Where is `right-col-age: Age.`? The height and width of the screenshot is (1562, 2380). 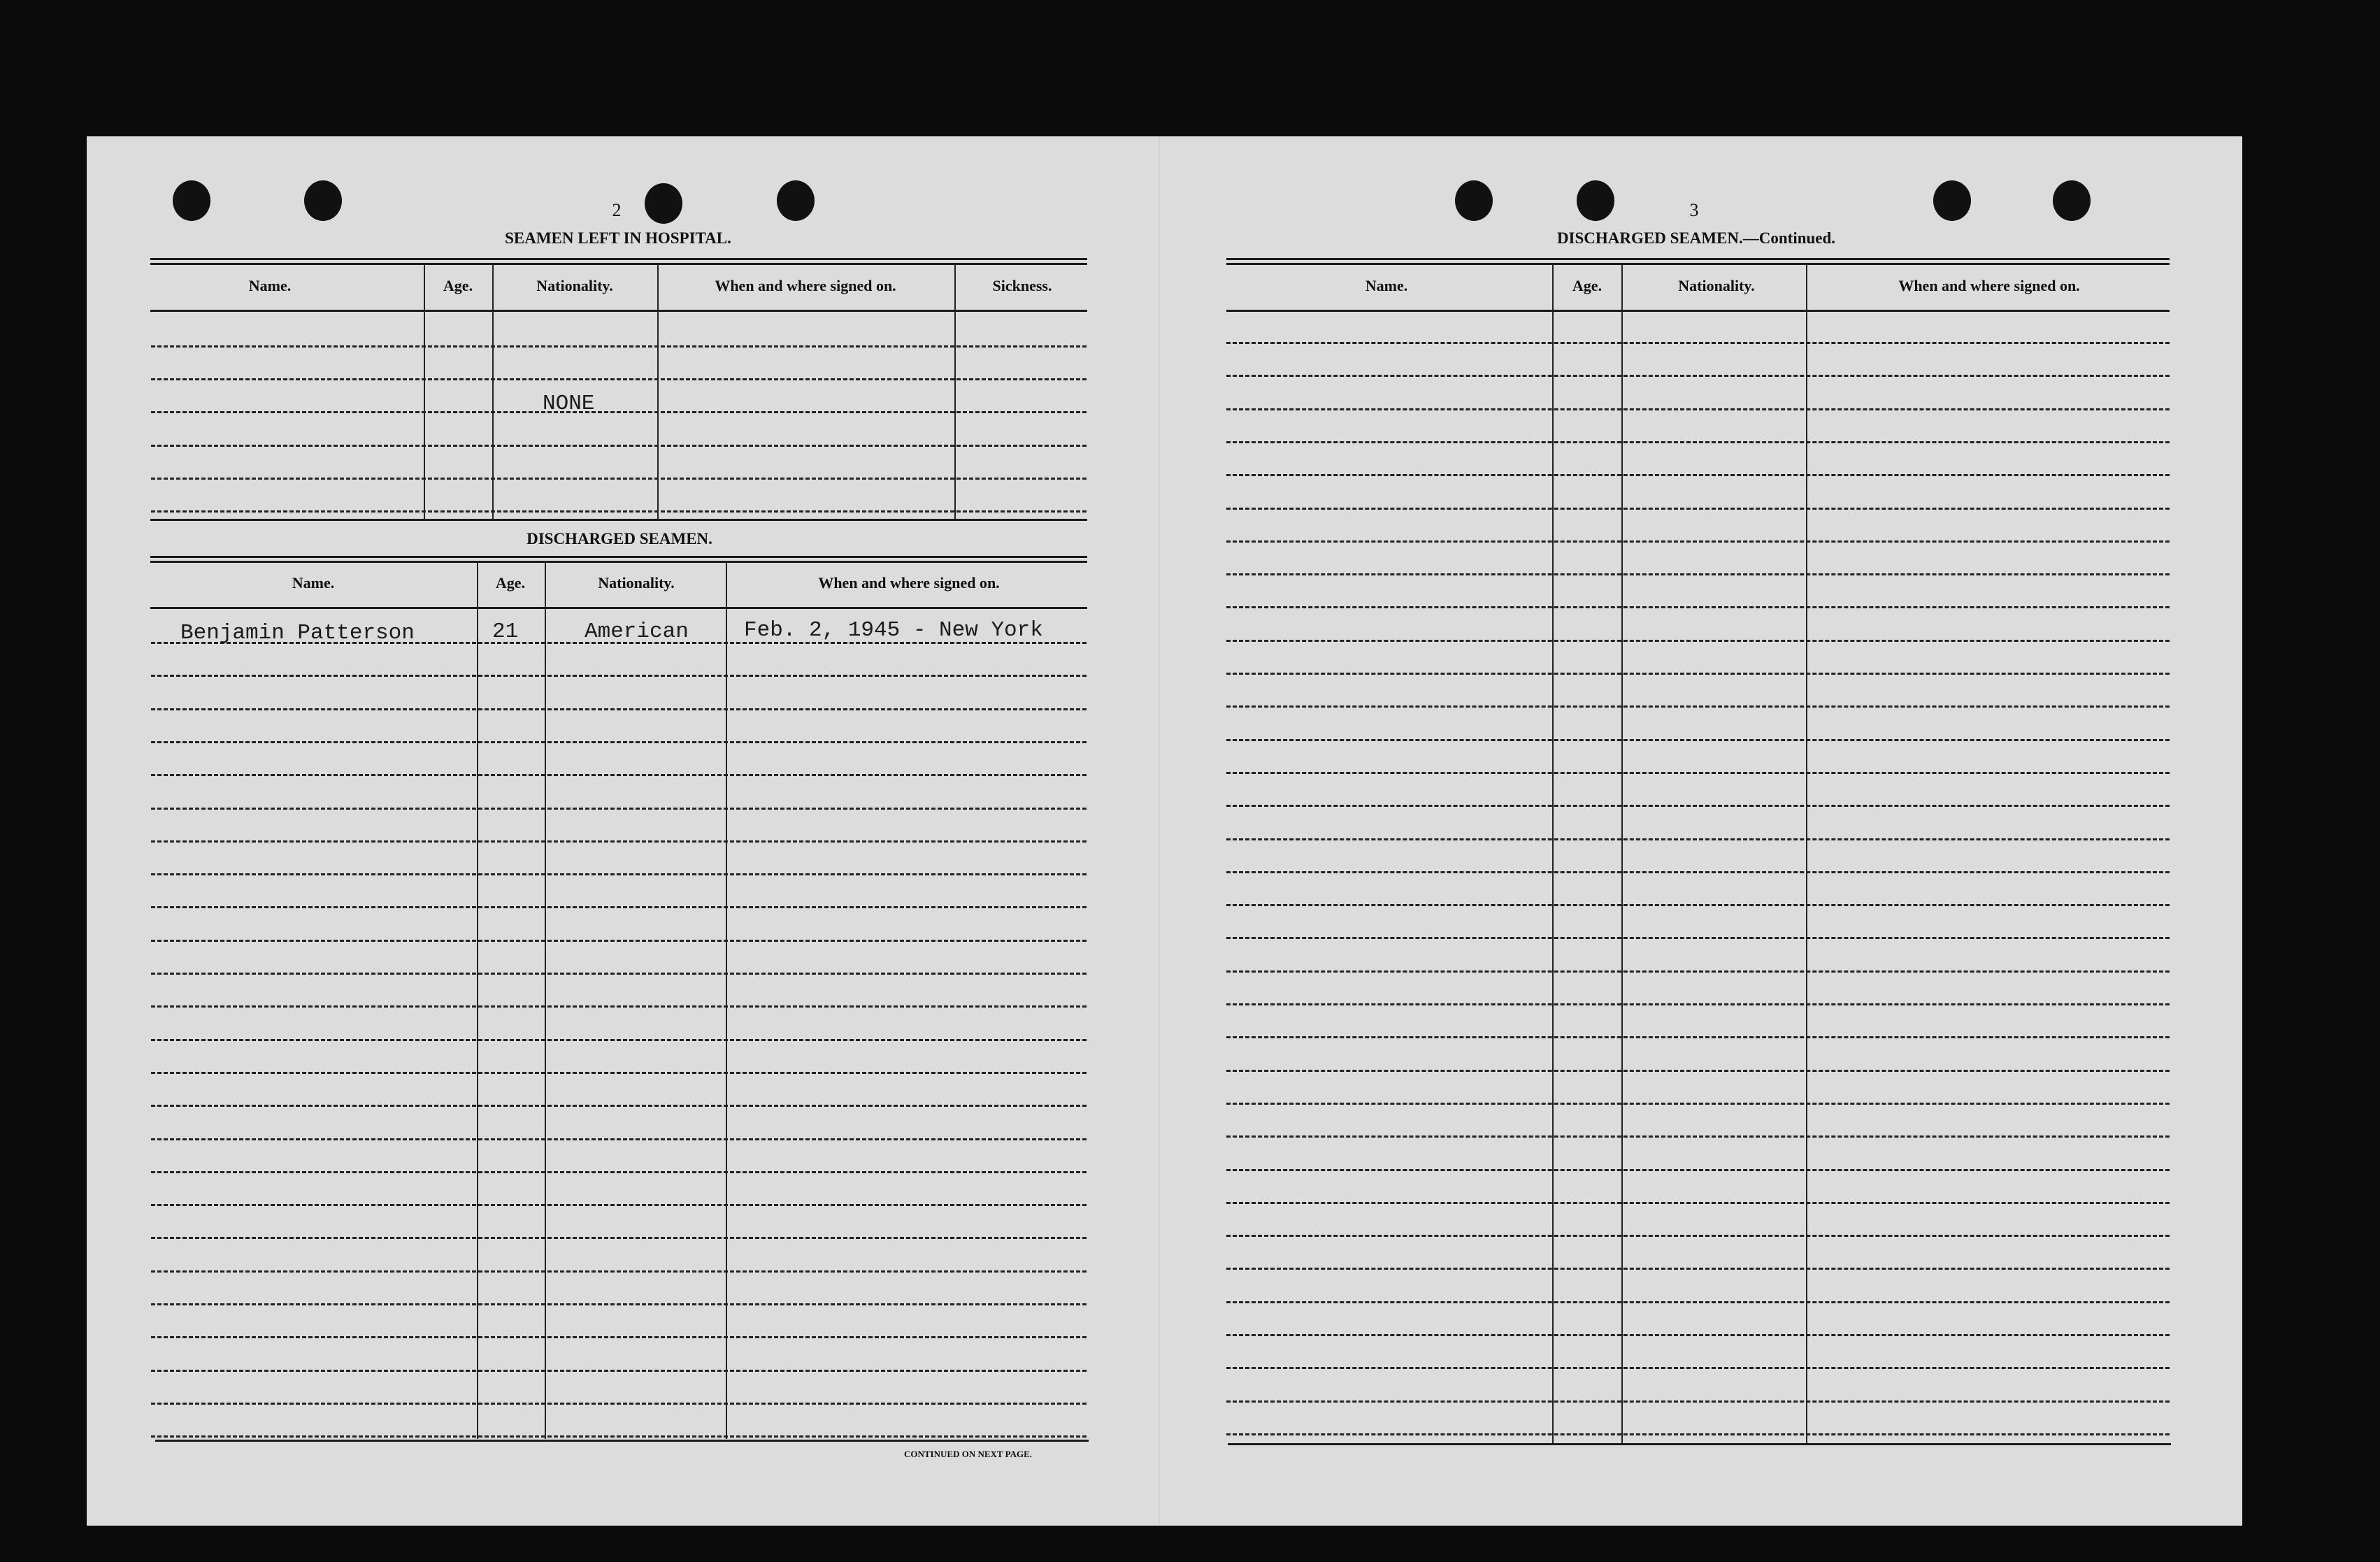 right-col-age: Age. is located at coordinates (1587, 285).